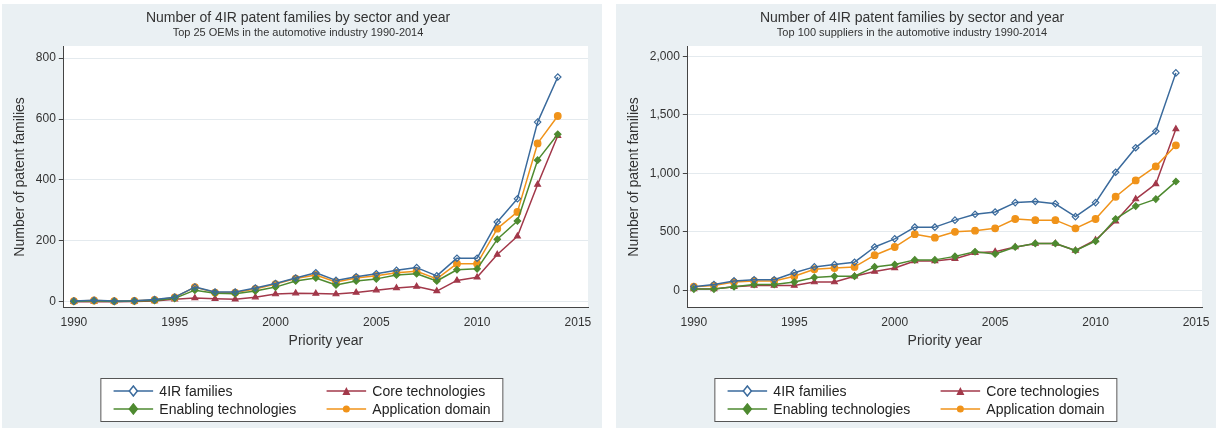 The width and height of the screenshot is (1228, 432). I want to click on y-tick-label: 500, so click(670, 231).